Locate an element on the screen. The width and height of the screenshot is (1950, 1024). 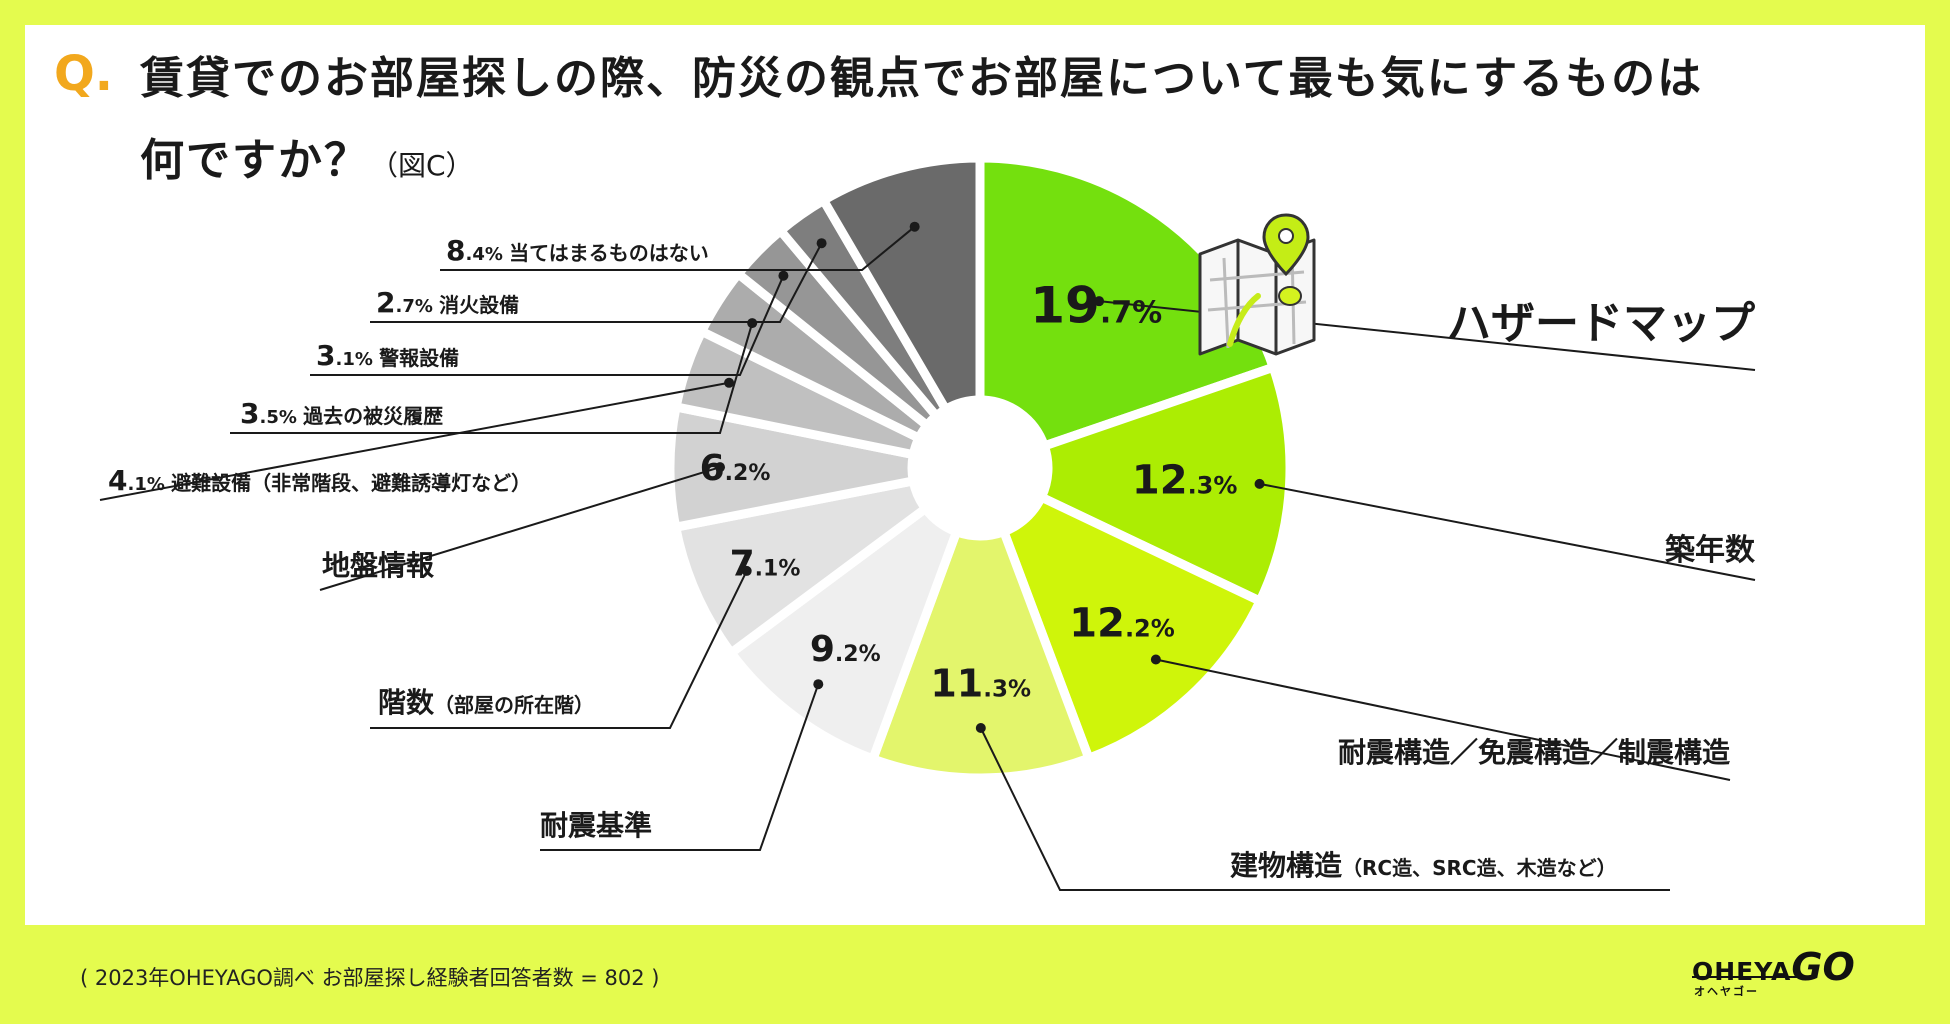
value-int: 2 is located at coordinates (385, 302).